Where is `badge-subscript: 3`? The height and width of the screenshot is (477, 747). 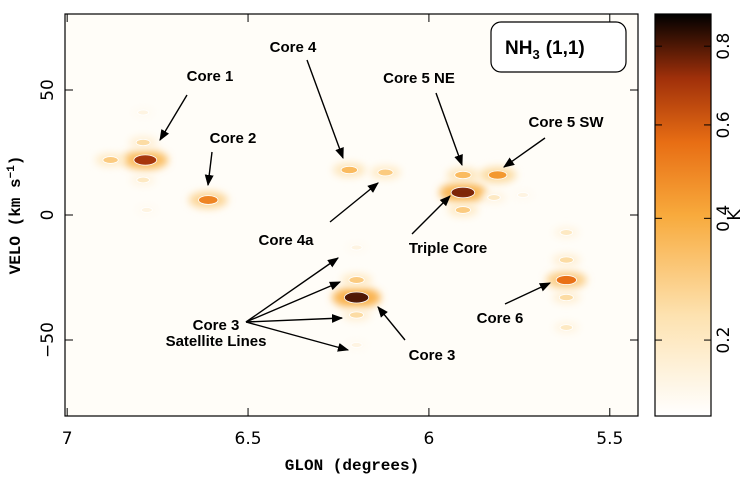 badge-subscript: 3 is located at coordinates (535, 54).